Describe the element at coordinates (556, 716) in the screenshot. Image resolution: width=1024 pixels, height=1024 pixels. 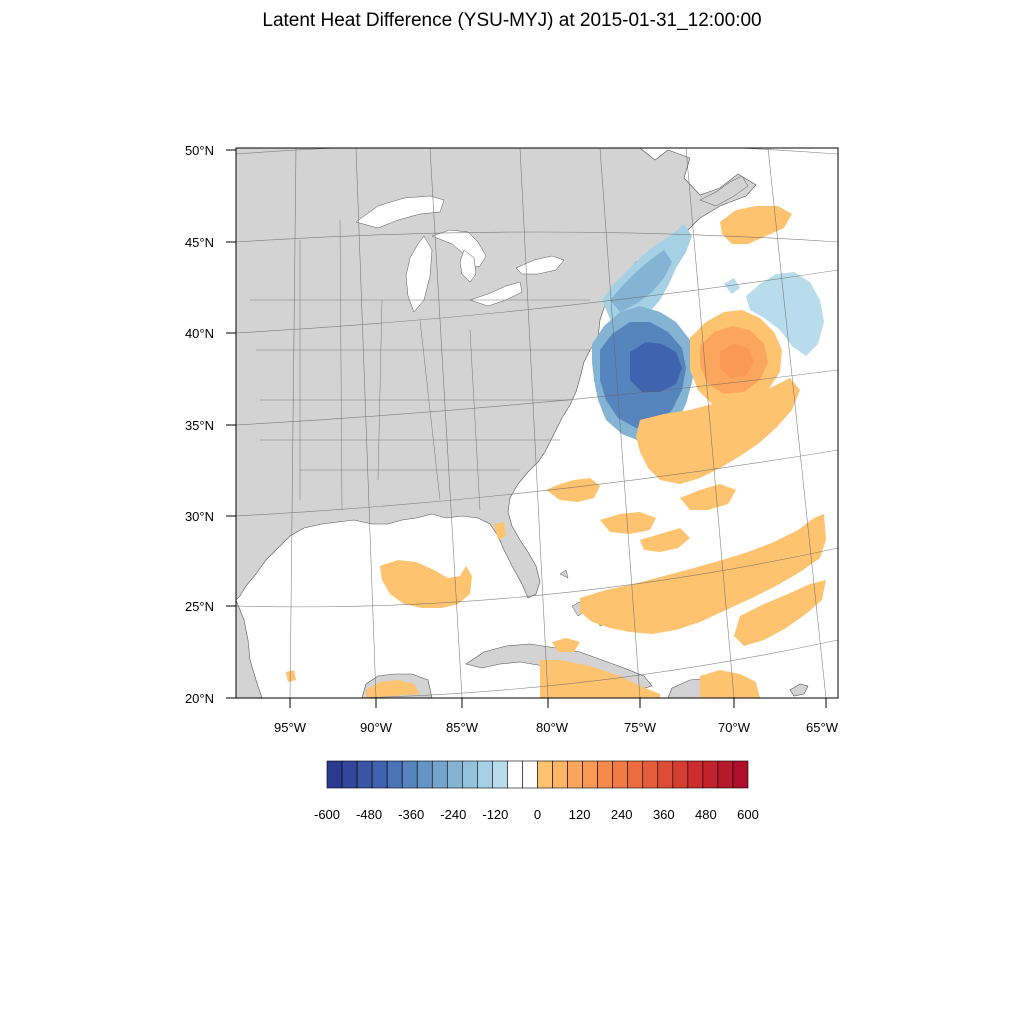
I see `lon-axis: 95°W 90°W 85°W 80°W 75°W 70°W 65°W` at that location.